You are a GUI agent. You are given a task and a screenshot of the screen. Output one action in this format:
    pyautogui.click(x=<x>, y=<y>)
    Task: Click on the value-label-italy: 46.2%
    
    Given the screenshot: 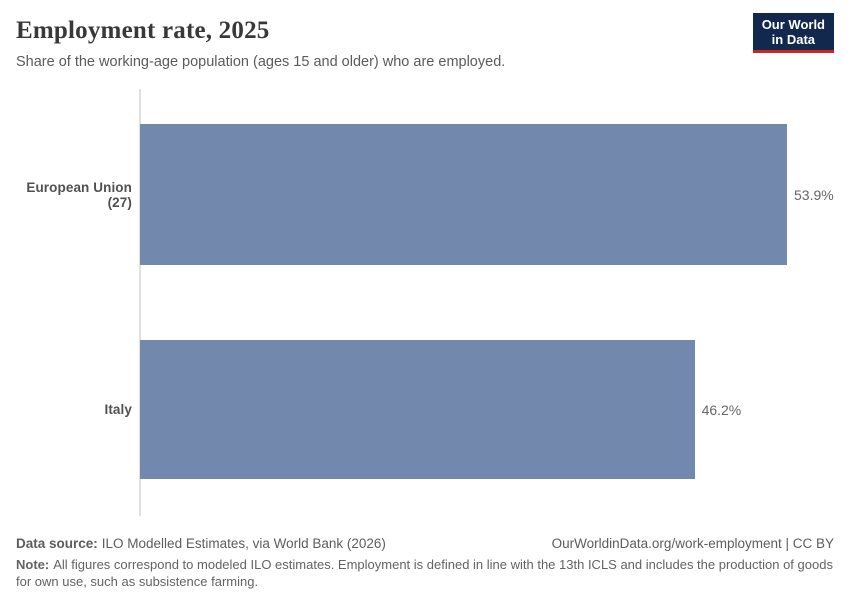 What is the action you would take?
    pyautogui.click(x=721, y=409)
    